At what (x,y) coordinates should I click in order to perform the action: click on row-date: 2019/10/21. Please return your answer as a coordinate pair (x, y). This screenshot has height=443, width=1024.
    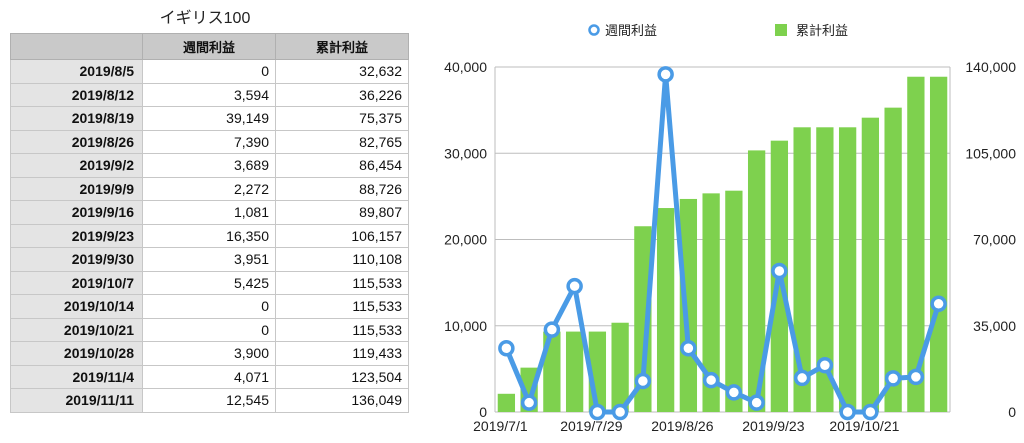
    Looking at the image, I should click on (76, 329).